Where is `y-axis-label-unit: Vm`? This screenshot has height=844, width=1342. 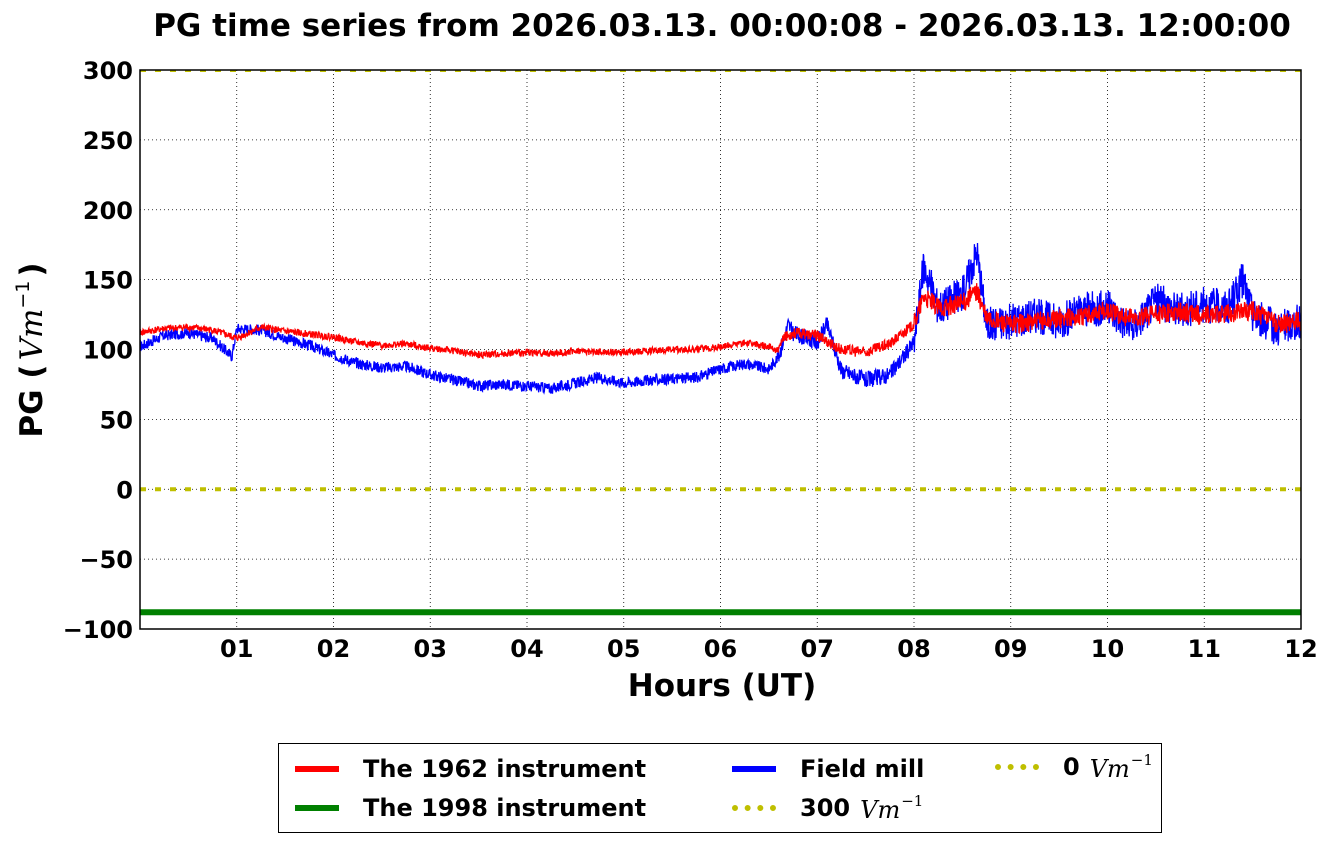 y-axis-label-unit: Vm is located at coordinates (32, 335).